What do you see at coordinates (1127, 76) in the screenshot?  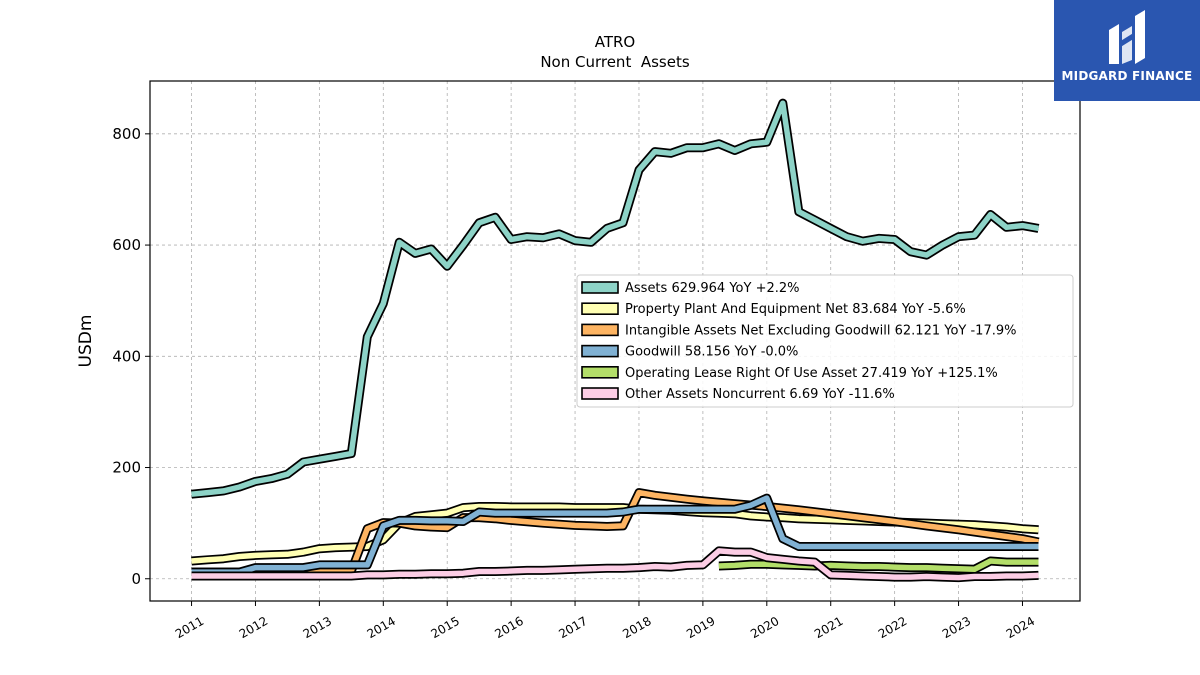 I see `brand-name: MIDGARD FINANCE` at bounding box center [1127, 76].